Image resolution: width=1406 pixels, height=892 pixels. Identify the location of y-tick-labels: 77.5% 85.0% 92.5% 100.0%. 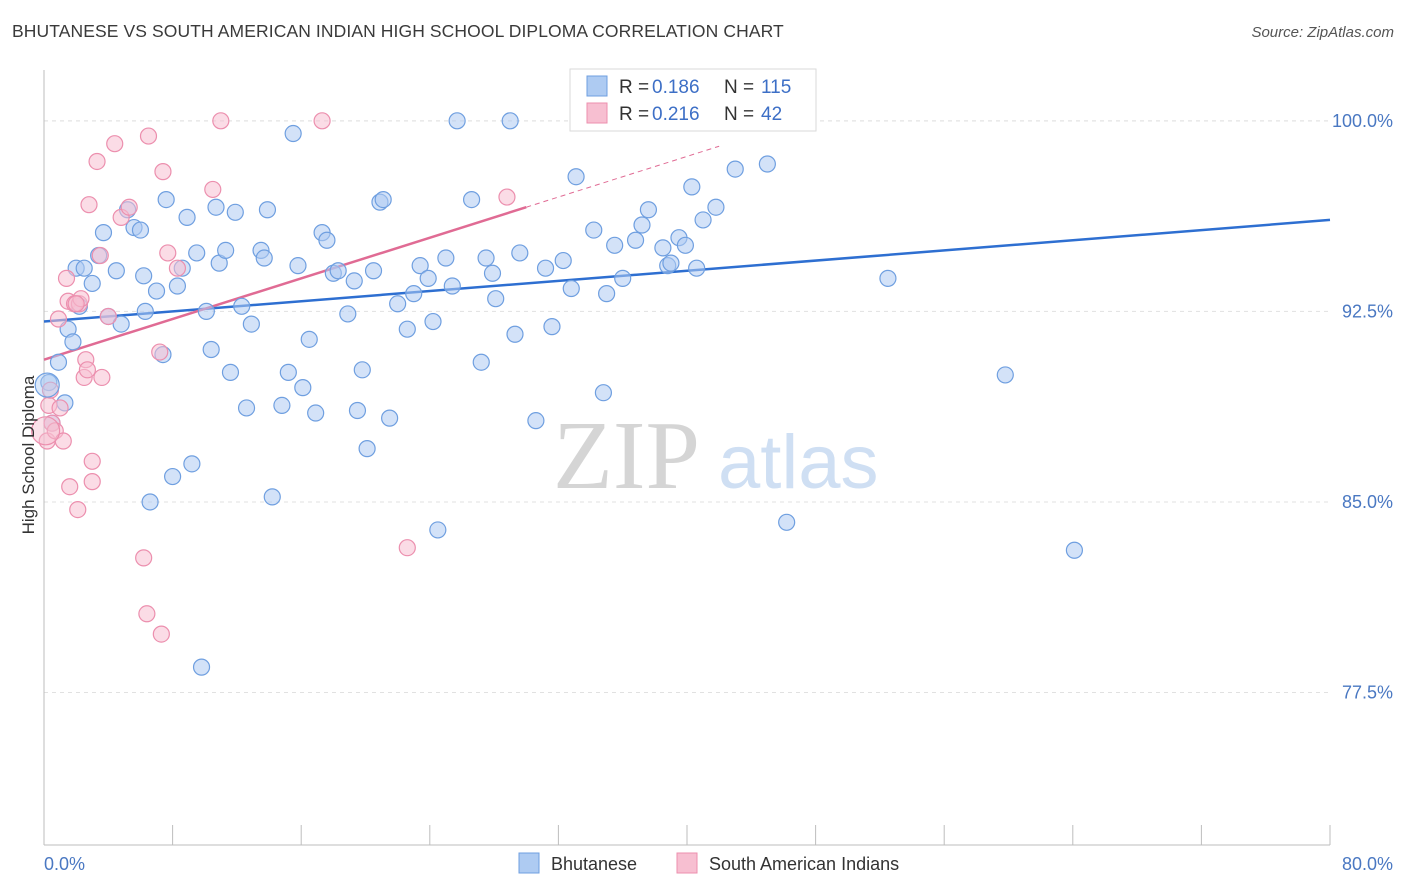
(1362, 407).